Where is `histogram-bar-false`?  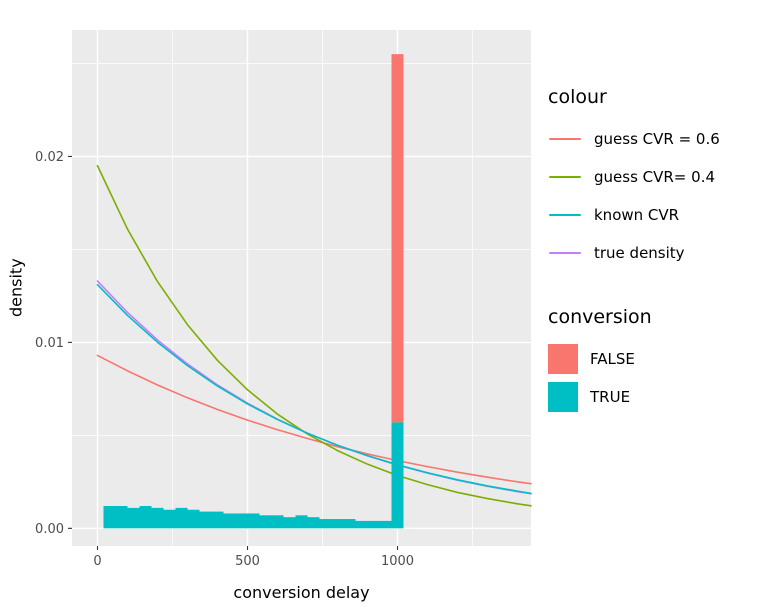
histogram-bar-false is located at coordinates (397, 238).